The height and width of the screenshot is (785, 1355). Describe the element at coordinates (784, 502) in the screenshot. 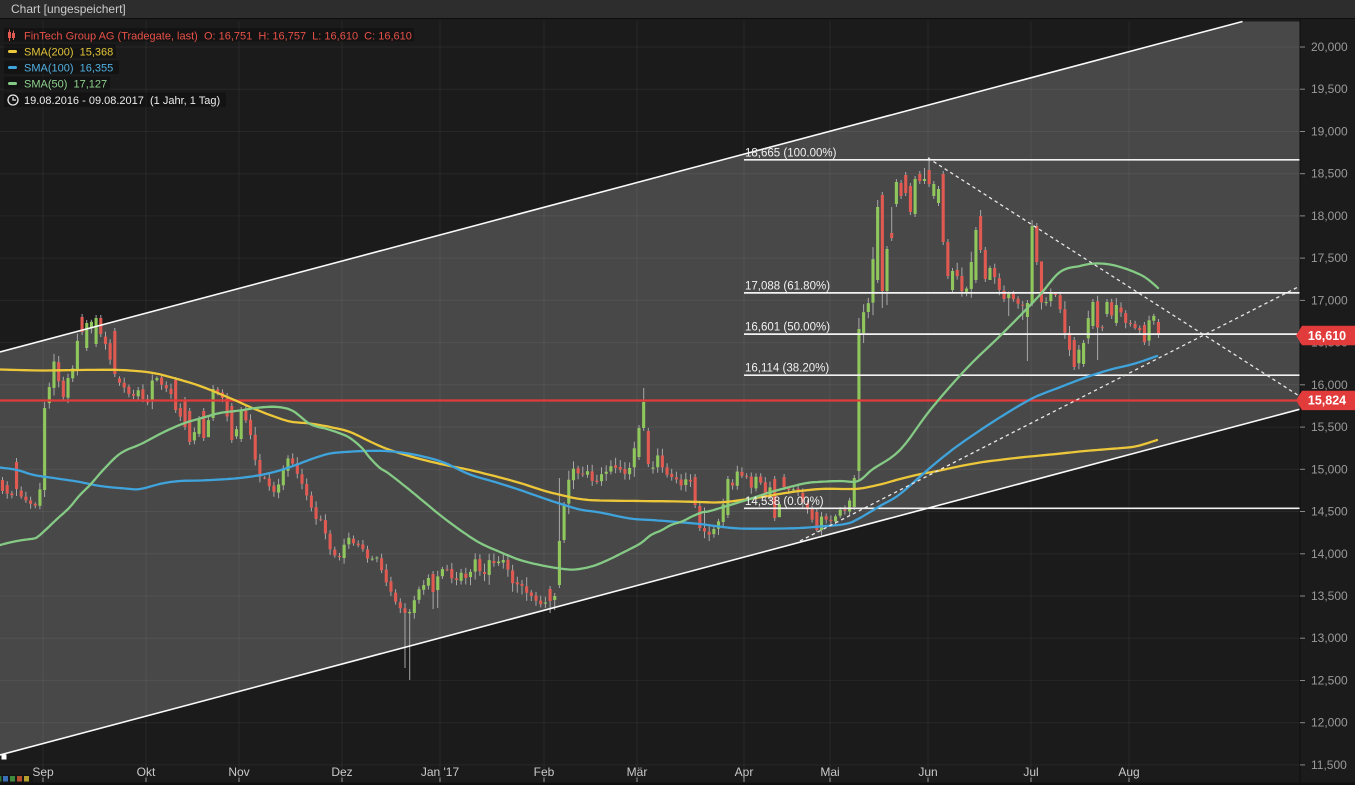

I see `svg-text: 14,538 (0.00%)` at that location.